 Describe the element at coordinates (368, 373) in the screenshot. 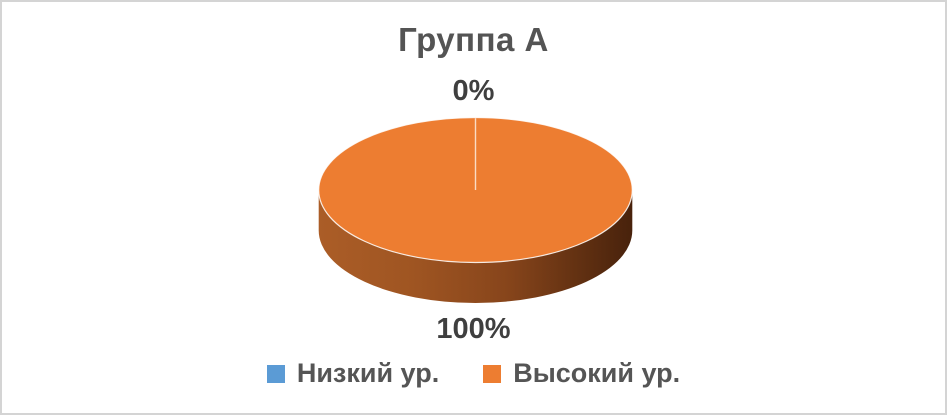

I see `legend-label-low: Низкий ур.` at that location.